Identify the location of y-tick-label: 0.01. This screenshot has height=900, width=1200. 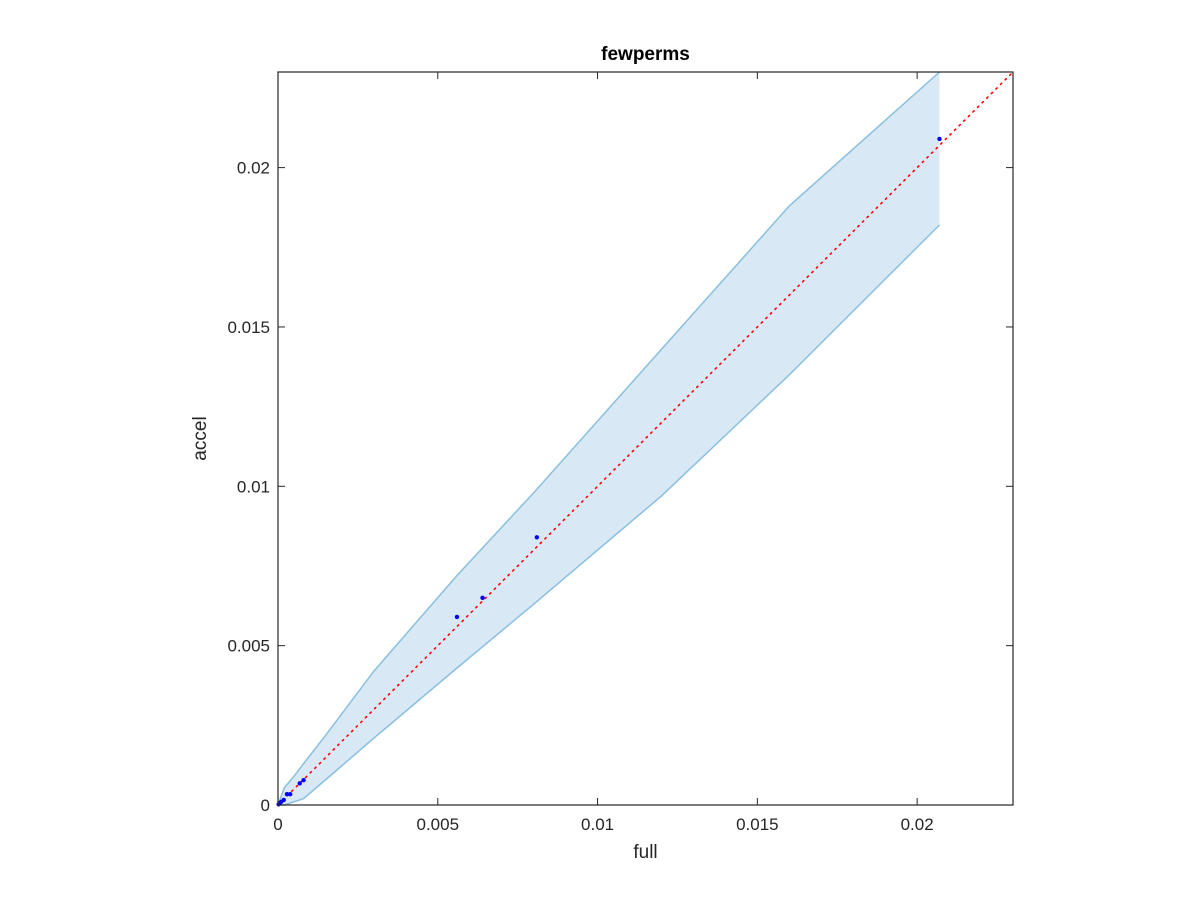
(253, 486).